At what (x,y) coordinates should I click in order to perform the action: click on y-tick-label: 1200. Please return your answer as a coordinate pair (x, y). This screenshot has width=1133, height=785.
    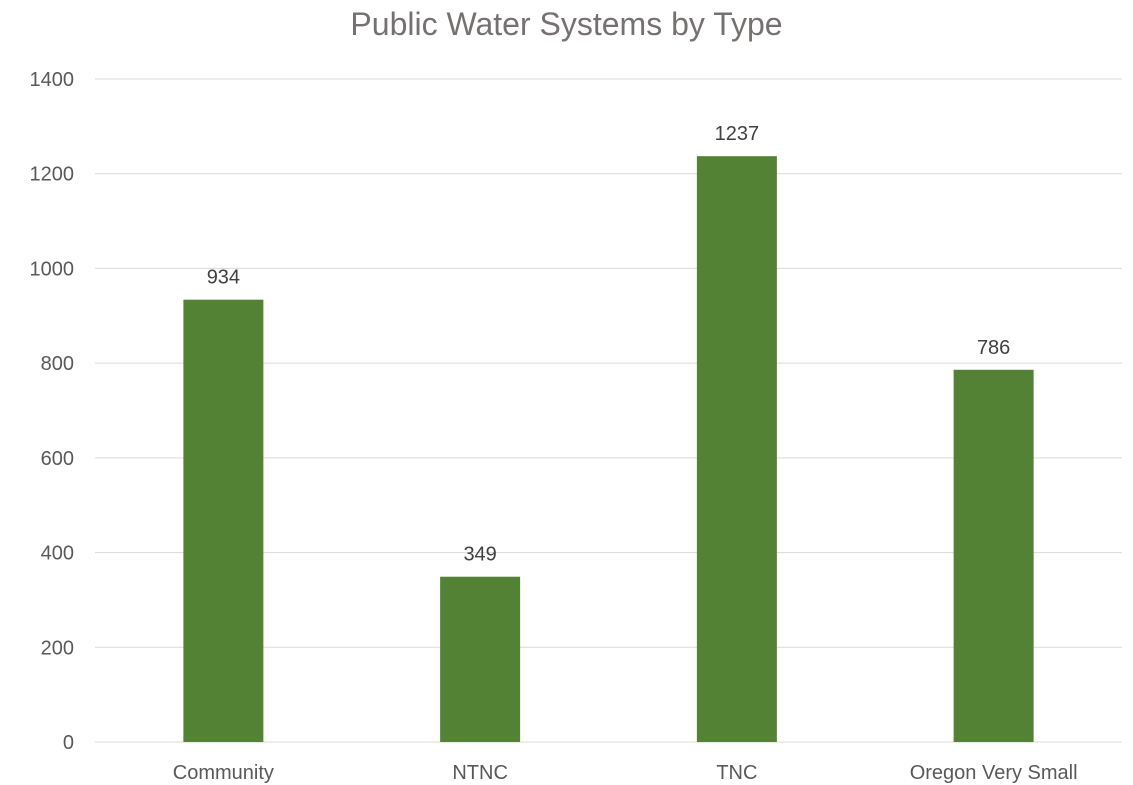
    Looking at the image, I should click on (52, 175).